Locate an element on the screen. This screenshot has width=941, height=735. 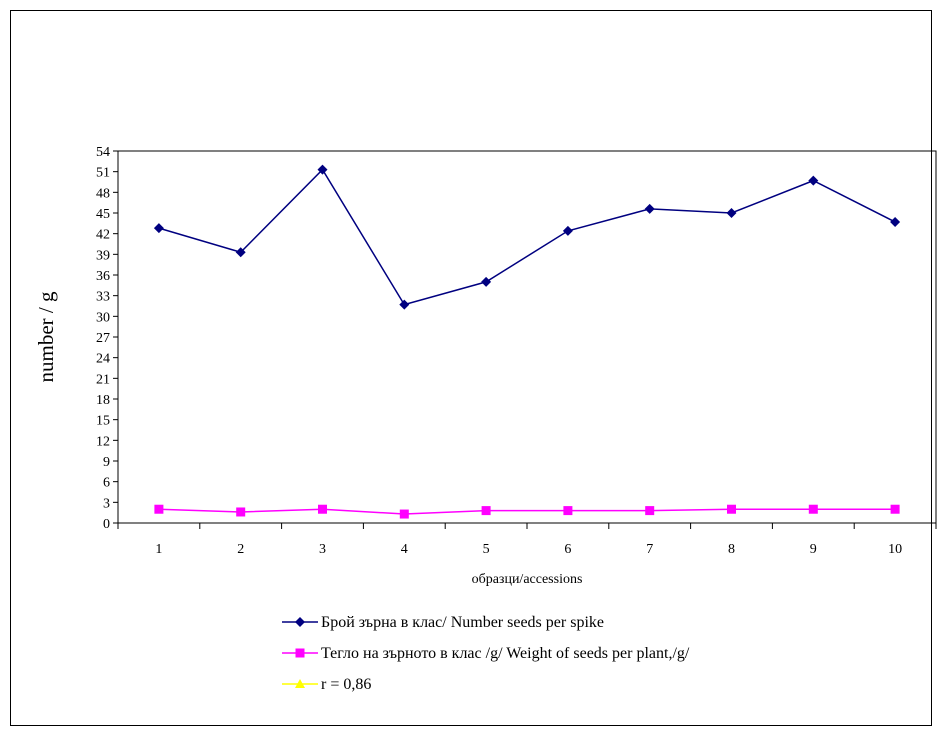
y-tick-label: 30 is located at coordinates (103, 317).